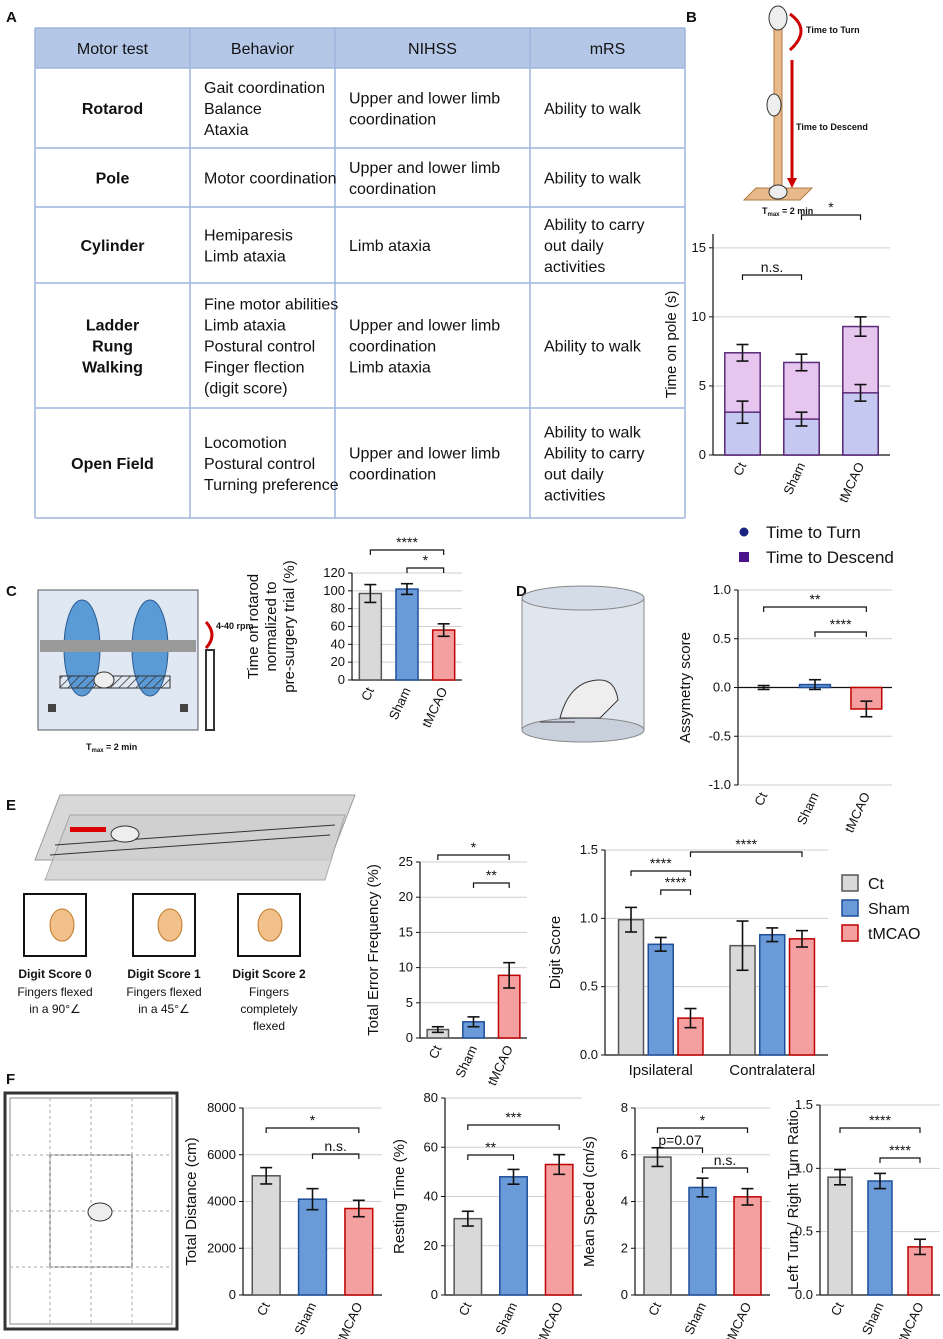 This screenshot has height=1339, width=943. I want to click on table-cell: (digit score), so click(246, 389).